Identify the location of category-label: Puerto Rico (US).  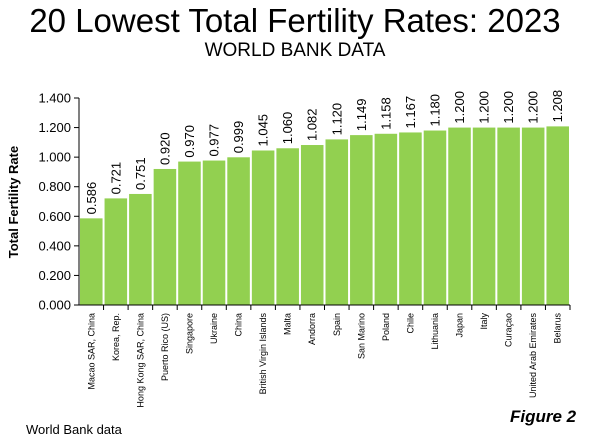
(165, 347).